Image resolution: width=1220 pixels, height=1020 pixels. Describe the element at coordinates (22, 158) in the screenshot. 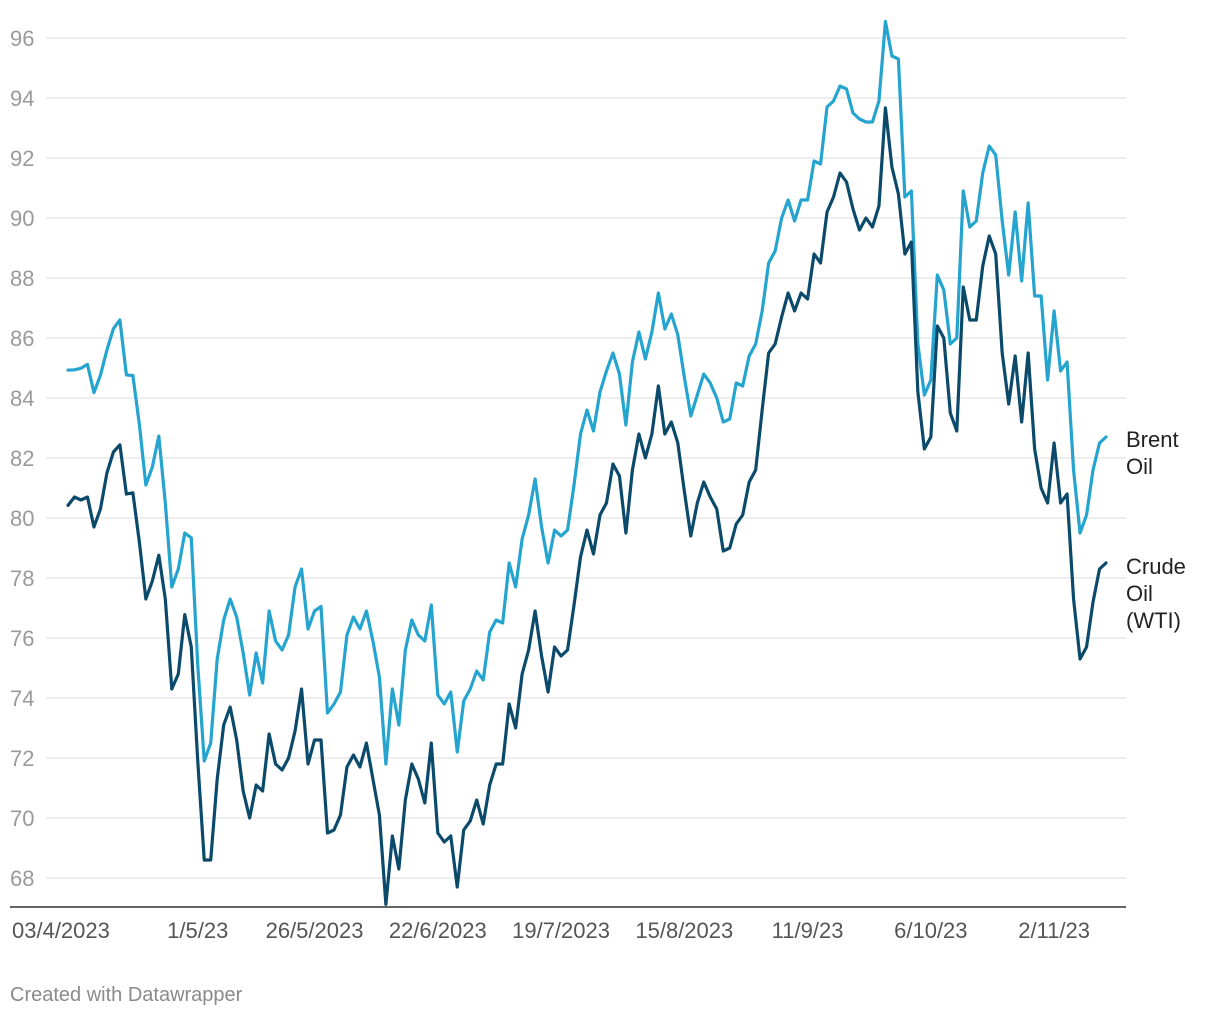

I see `y-tick-label-92: 92` at that location.